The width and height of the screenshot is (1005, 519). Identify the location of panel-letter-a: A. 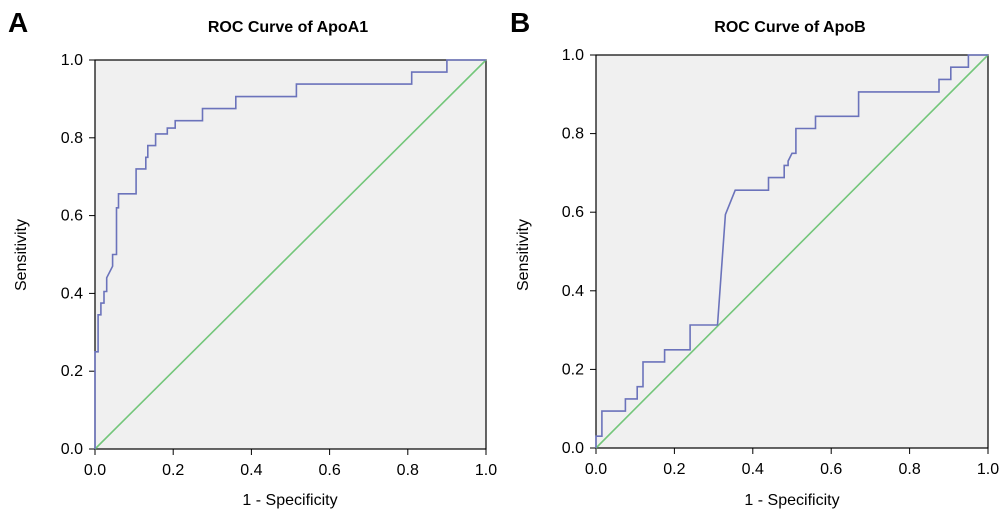
(18, 22).